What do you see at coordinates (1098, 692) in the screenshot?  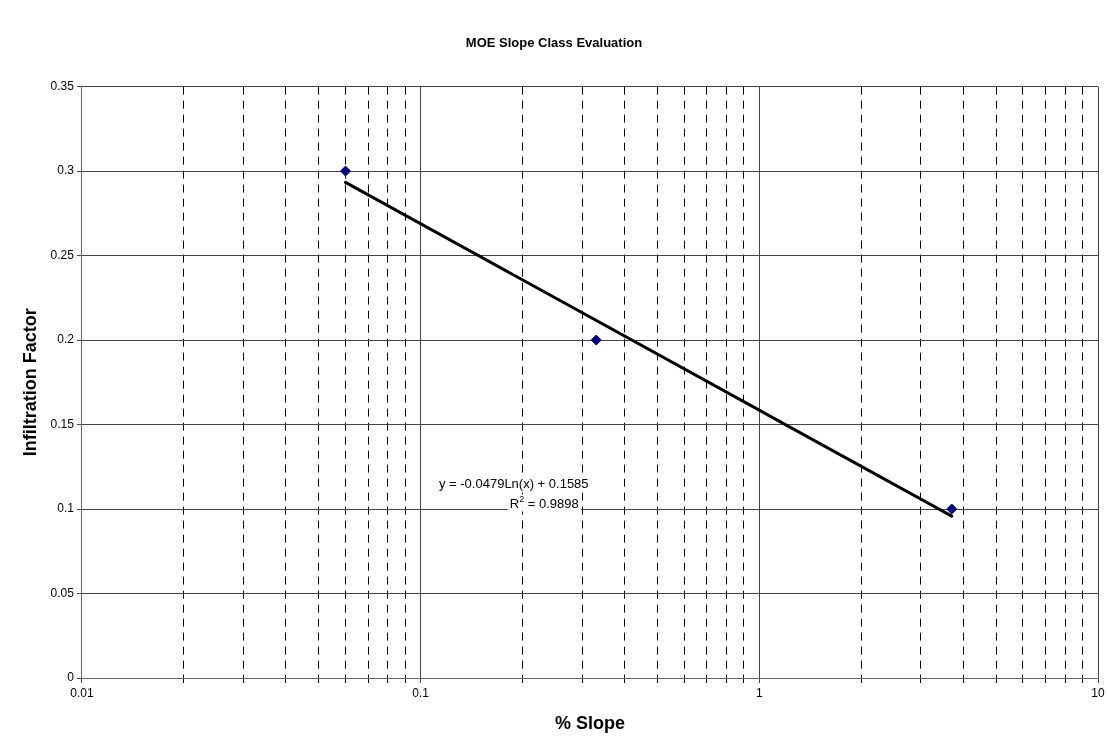 I see `x-tick-label: 10` at bounding box center [1098, 692].